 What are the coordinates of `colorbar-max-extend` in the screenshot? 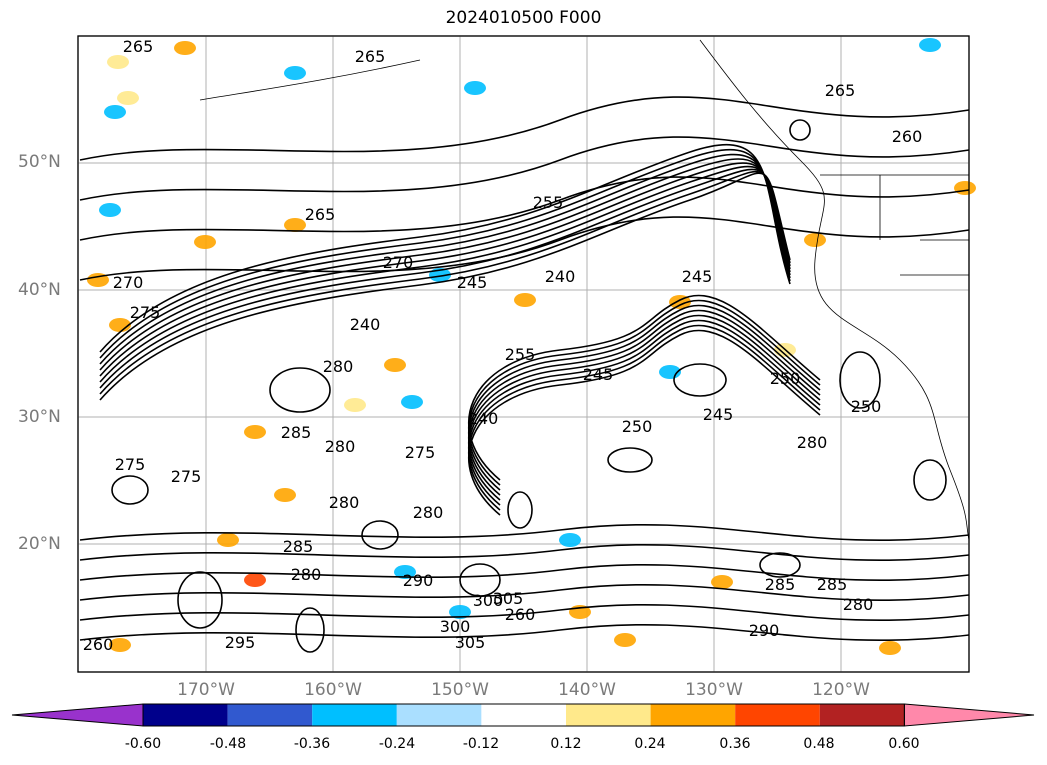 It's located at (969, 715).